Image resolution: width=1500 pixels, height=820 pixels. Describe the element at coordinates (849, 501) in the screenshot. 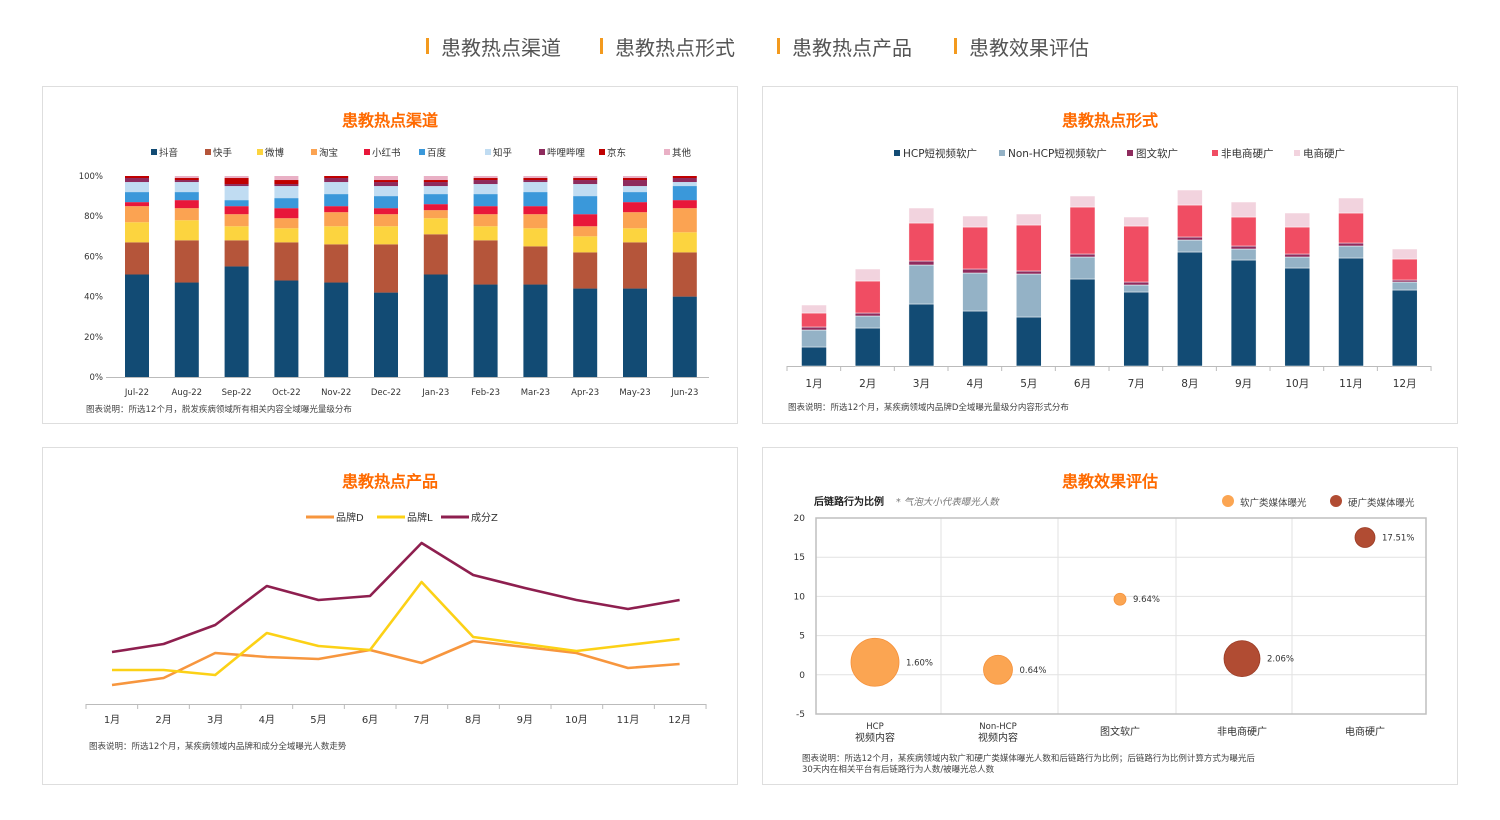

I see `y-axis-title: 后链路行为比例` at that location.